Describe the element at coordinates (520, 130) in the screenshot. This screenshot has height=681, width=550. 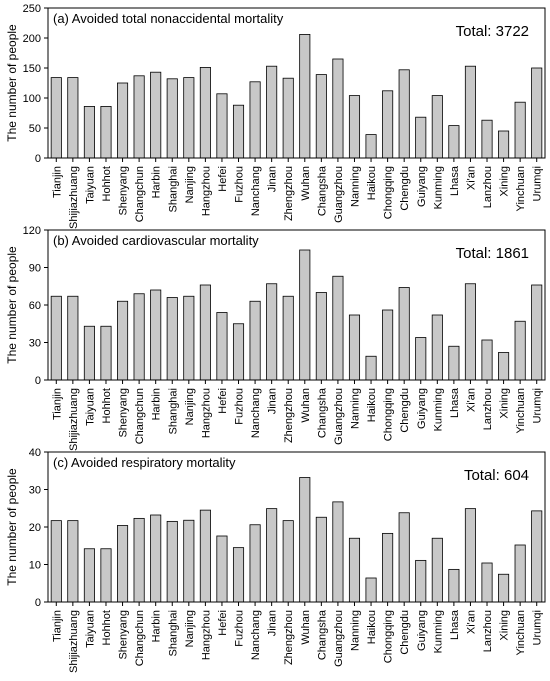
I see `bar-yinchuan` at that location.